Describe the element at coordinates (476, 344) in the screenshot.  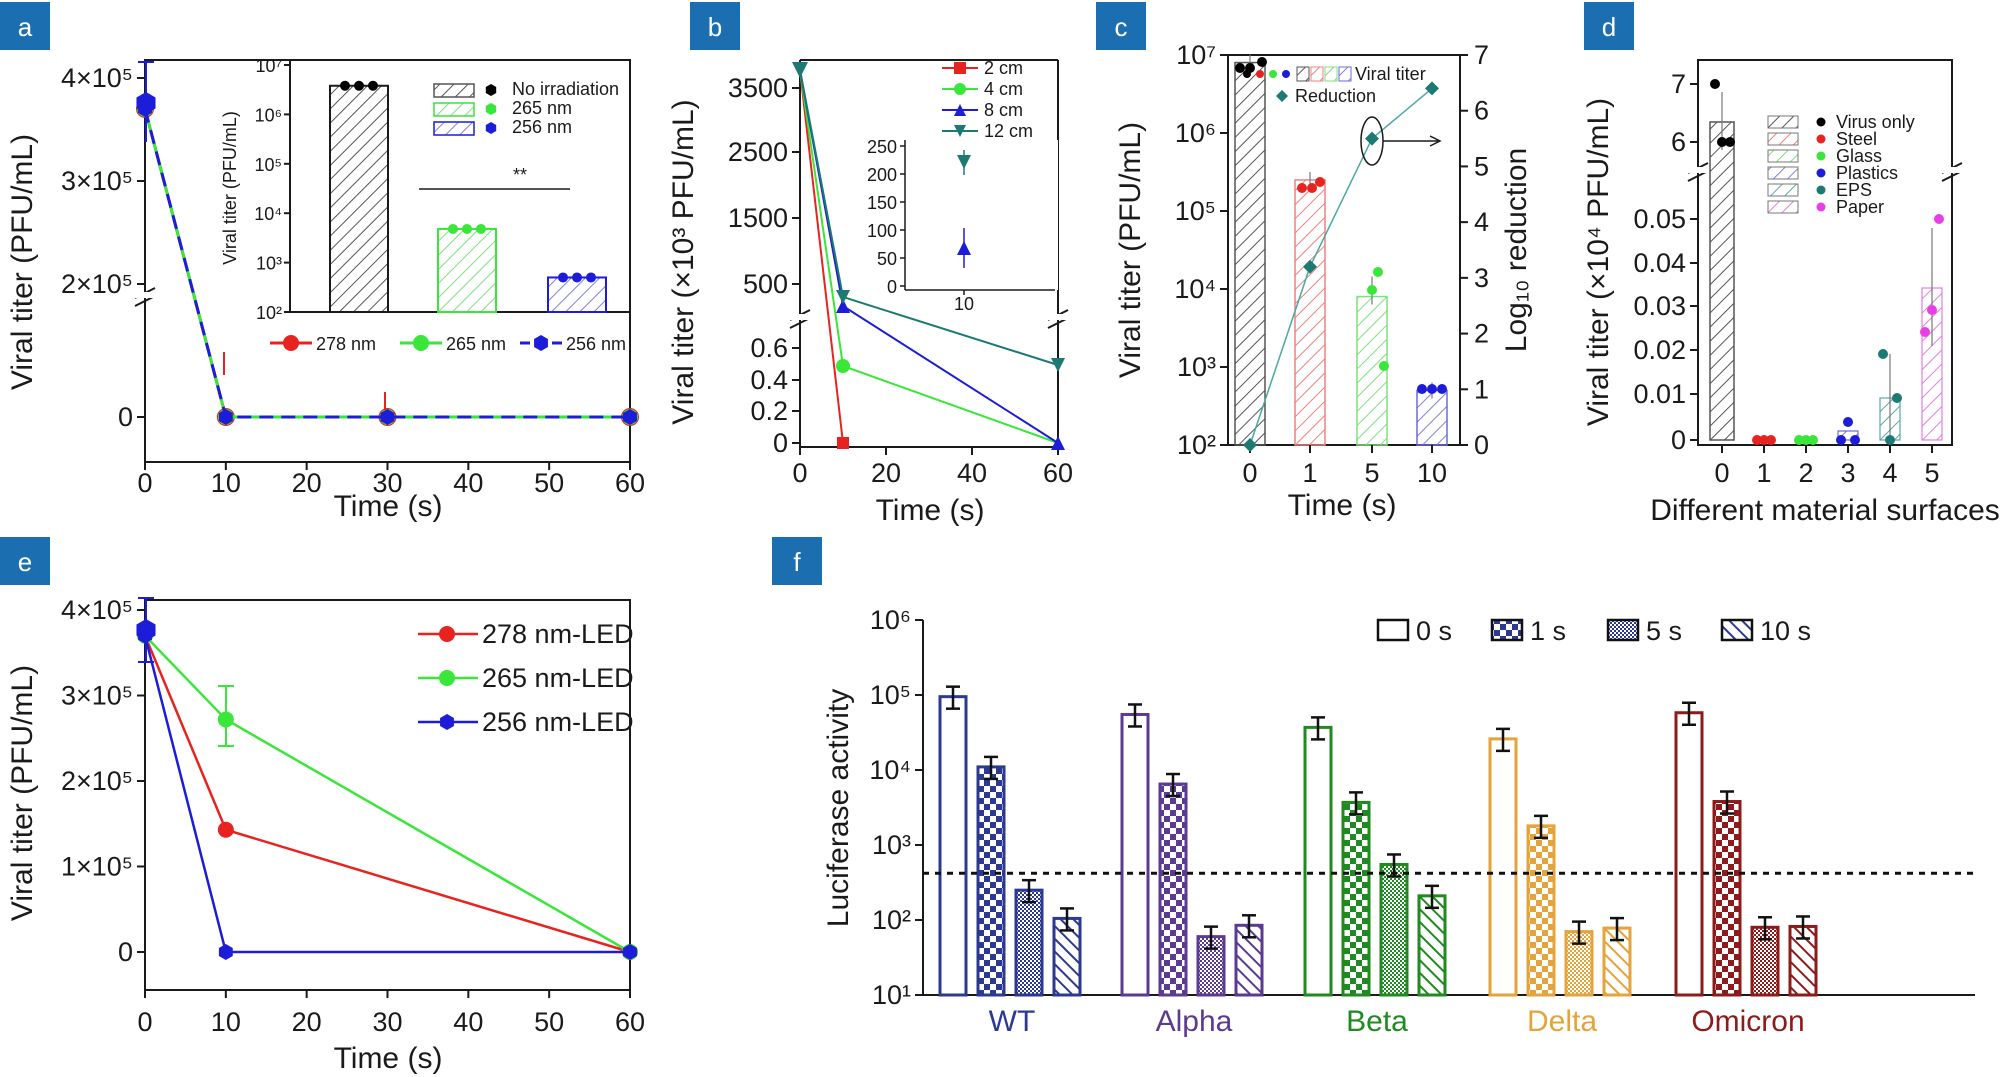
I see `legend-label: 265 nm` at that location.